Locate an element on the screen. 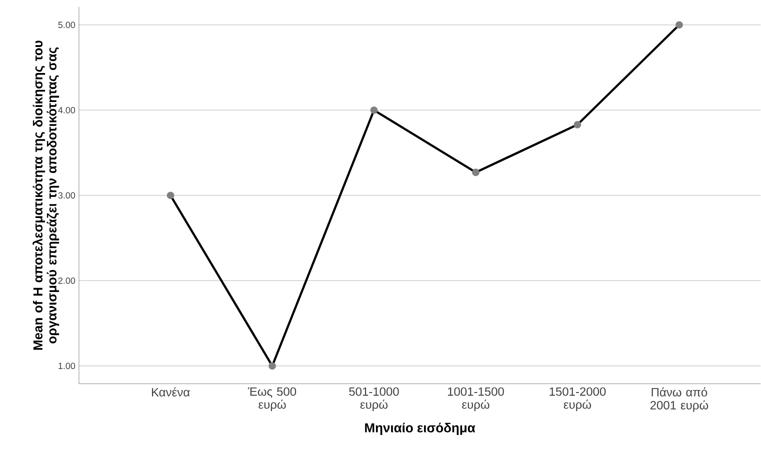  x-tick-label: 1001-1500 ευρώ is located at coordinates (476, 399).